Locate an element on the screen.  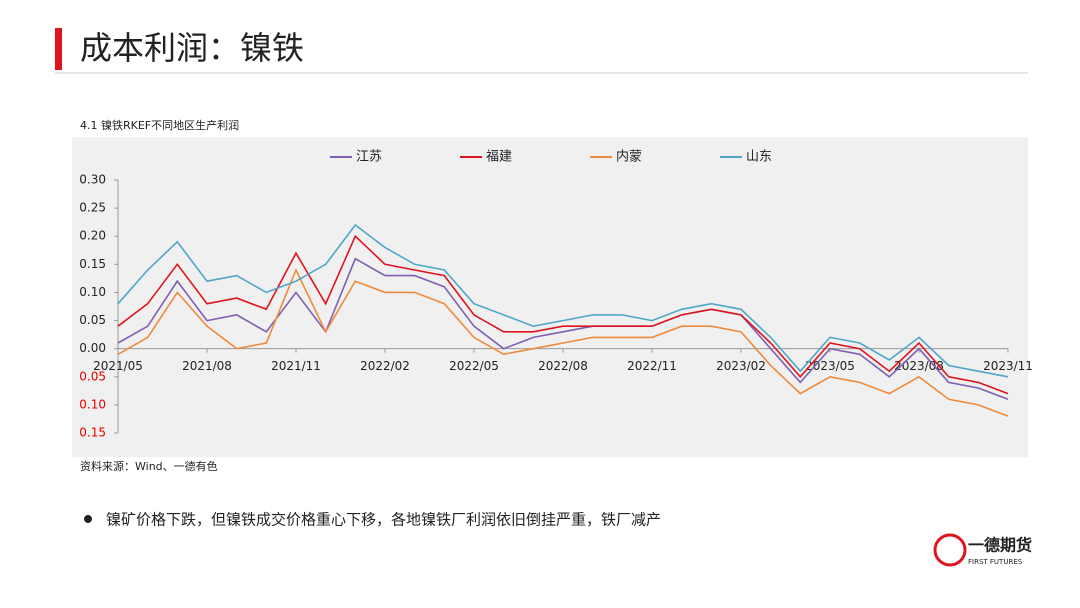
x-tick-label: 2023/02 is located at coordinates (741, 366).